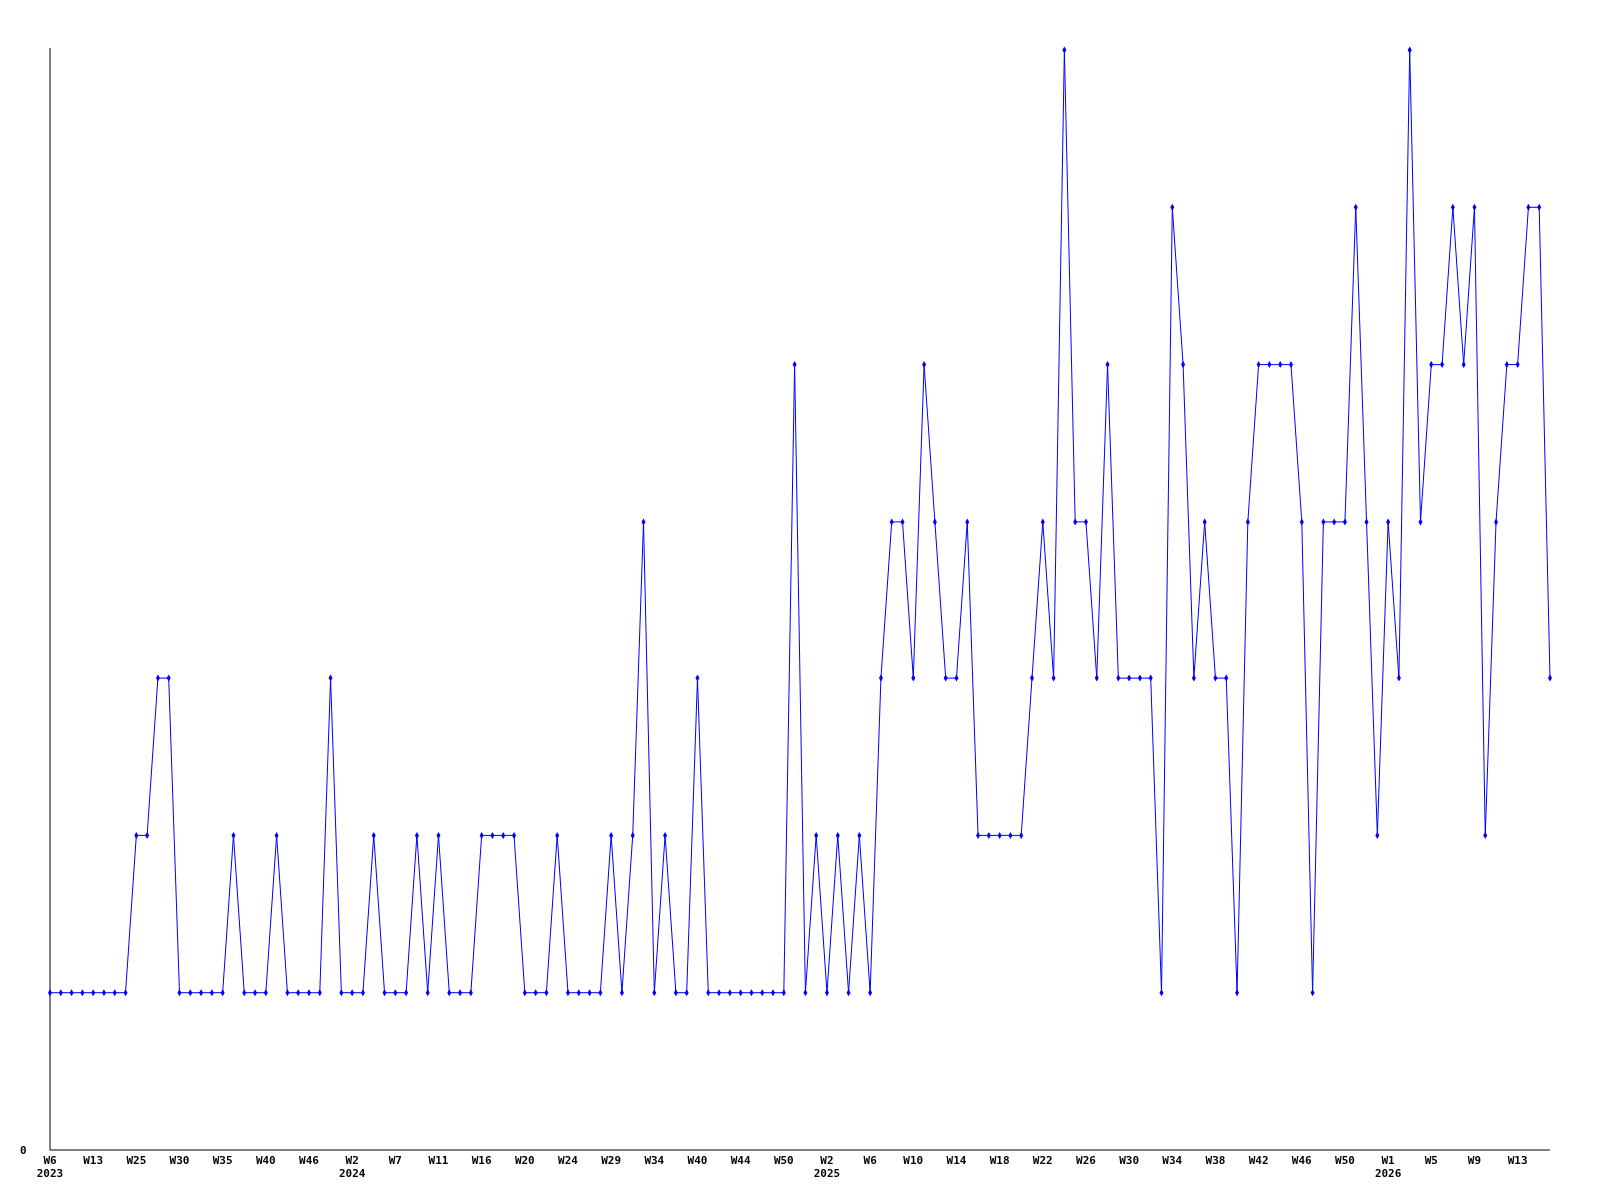  I want to click on x-tick-label: W25, so click(136, 1160).